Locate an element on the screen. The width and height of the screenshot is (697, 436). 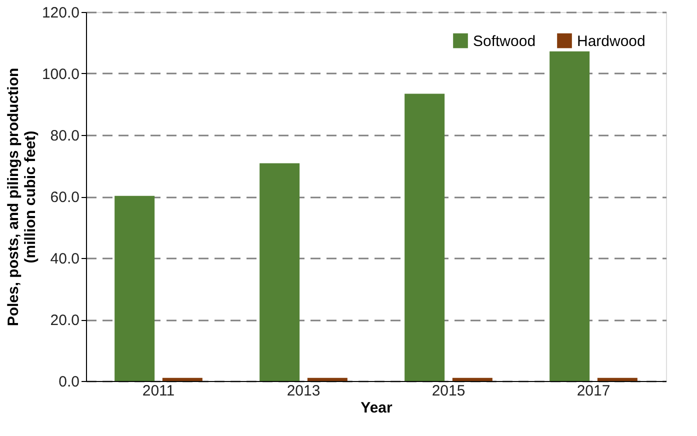
y-tick-label: 40.0 is located at coordinates (65, 259).